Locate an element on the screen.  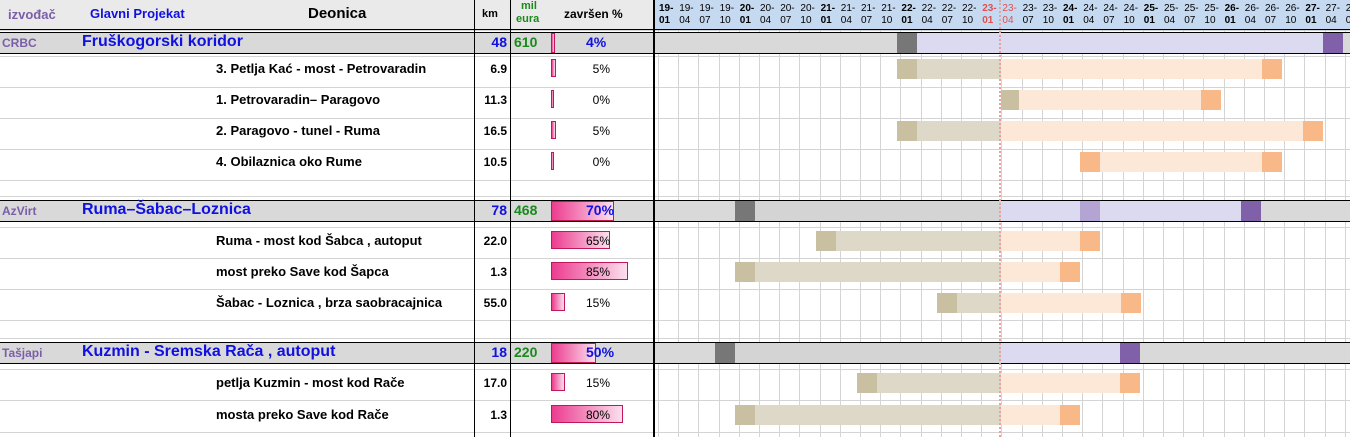
project-progress-bar is located at coordinates (553, 43).